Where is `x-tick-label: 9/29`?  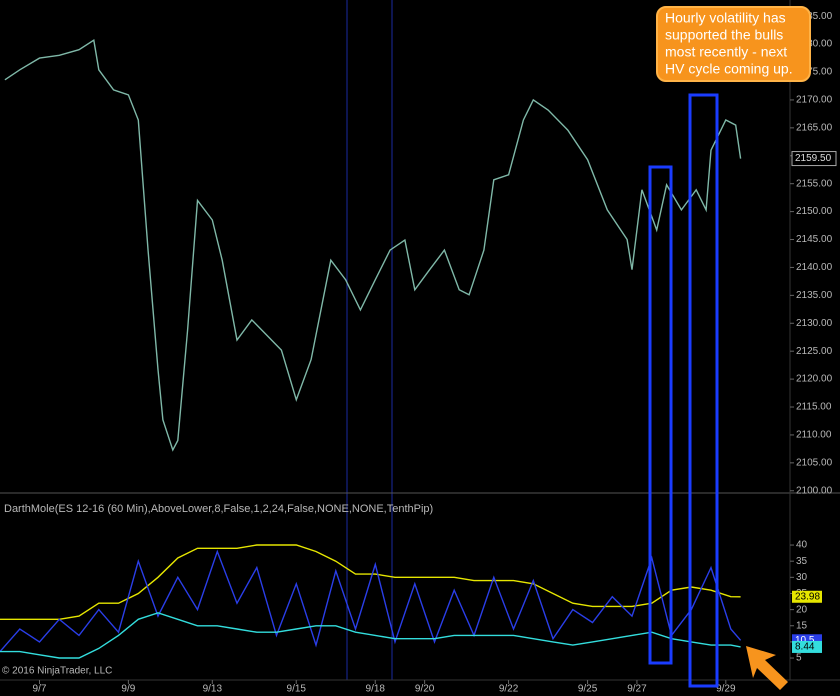 x-tick-label: 9/29 is located at coordinates (726, 689).